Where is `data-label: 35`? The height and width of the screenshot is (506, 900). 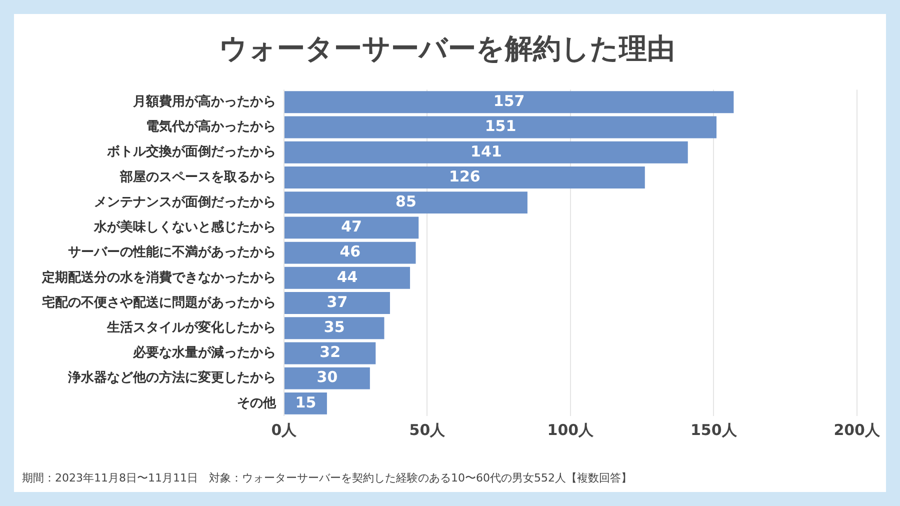
data-label: 35 is located at coordinates (334, 327).